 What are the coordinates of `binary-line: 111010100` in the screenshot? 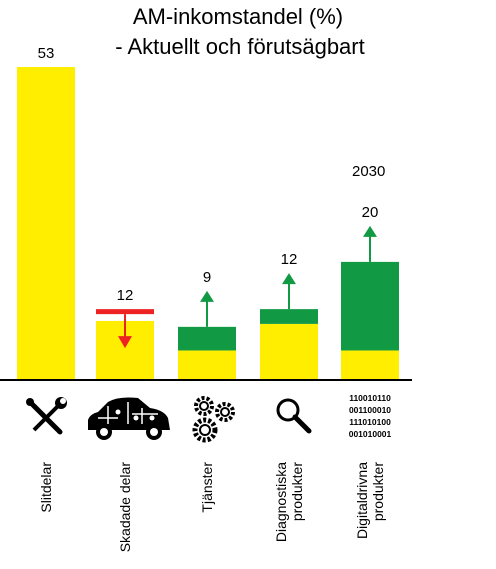 It's located at (370, 422).